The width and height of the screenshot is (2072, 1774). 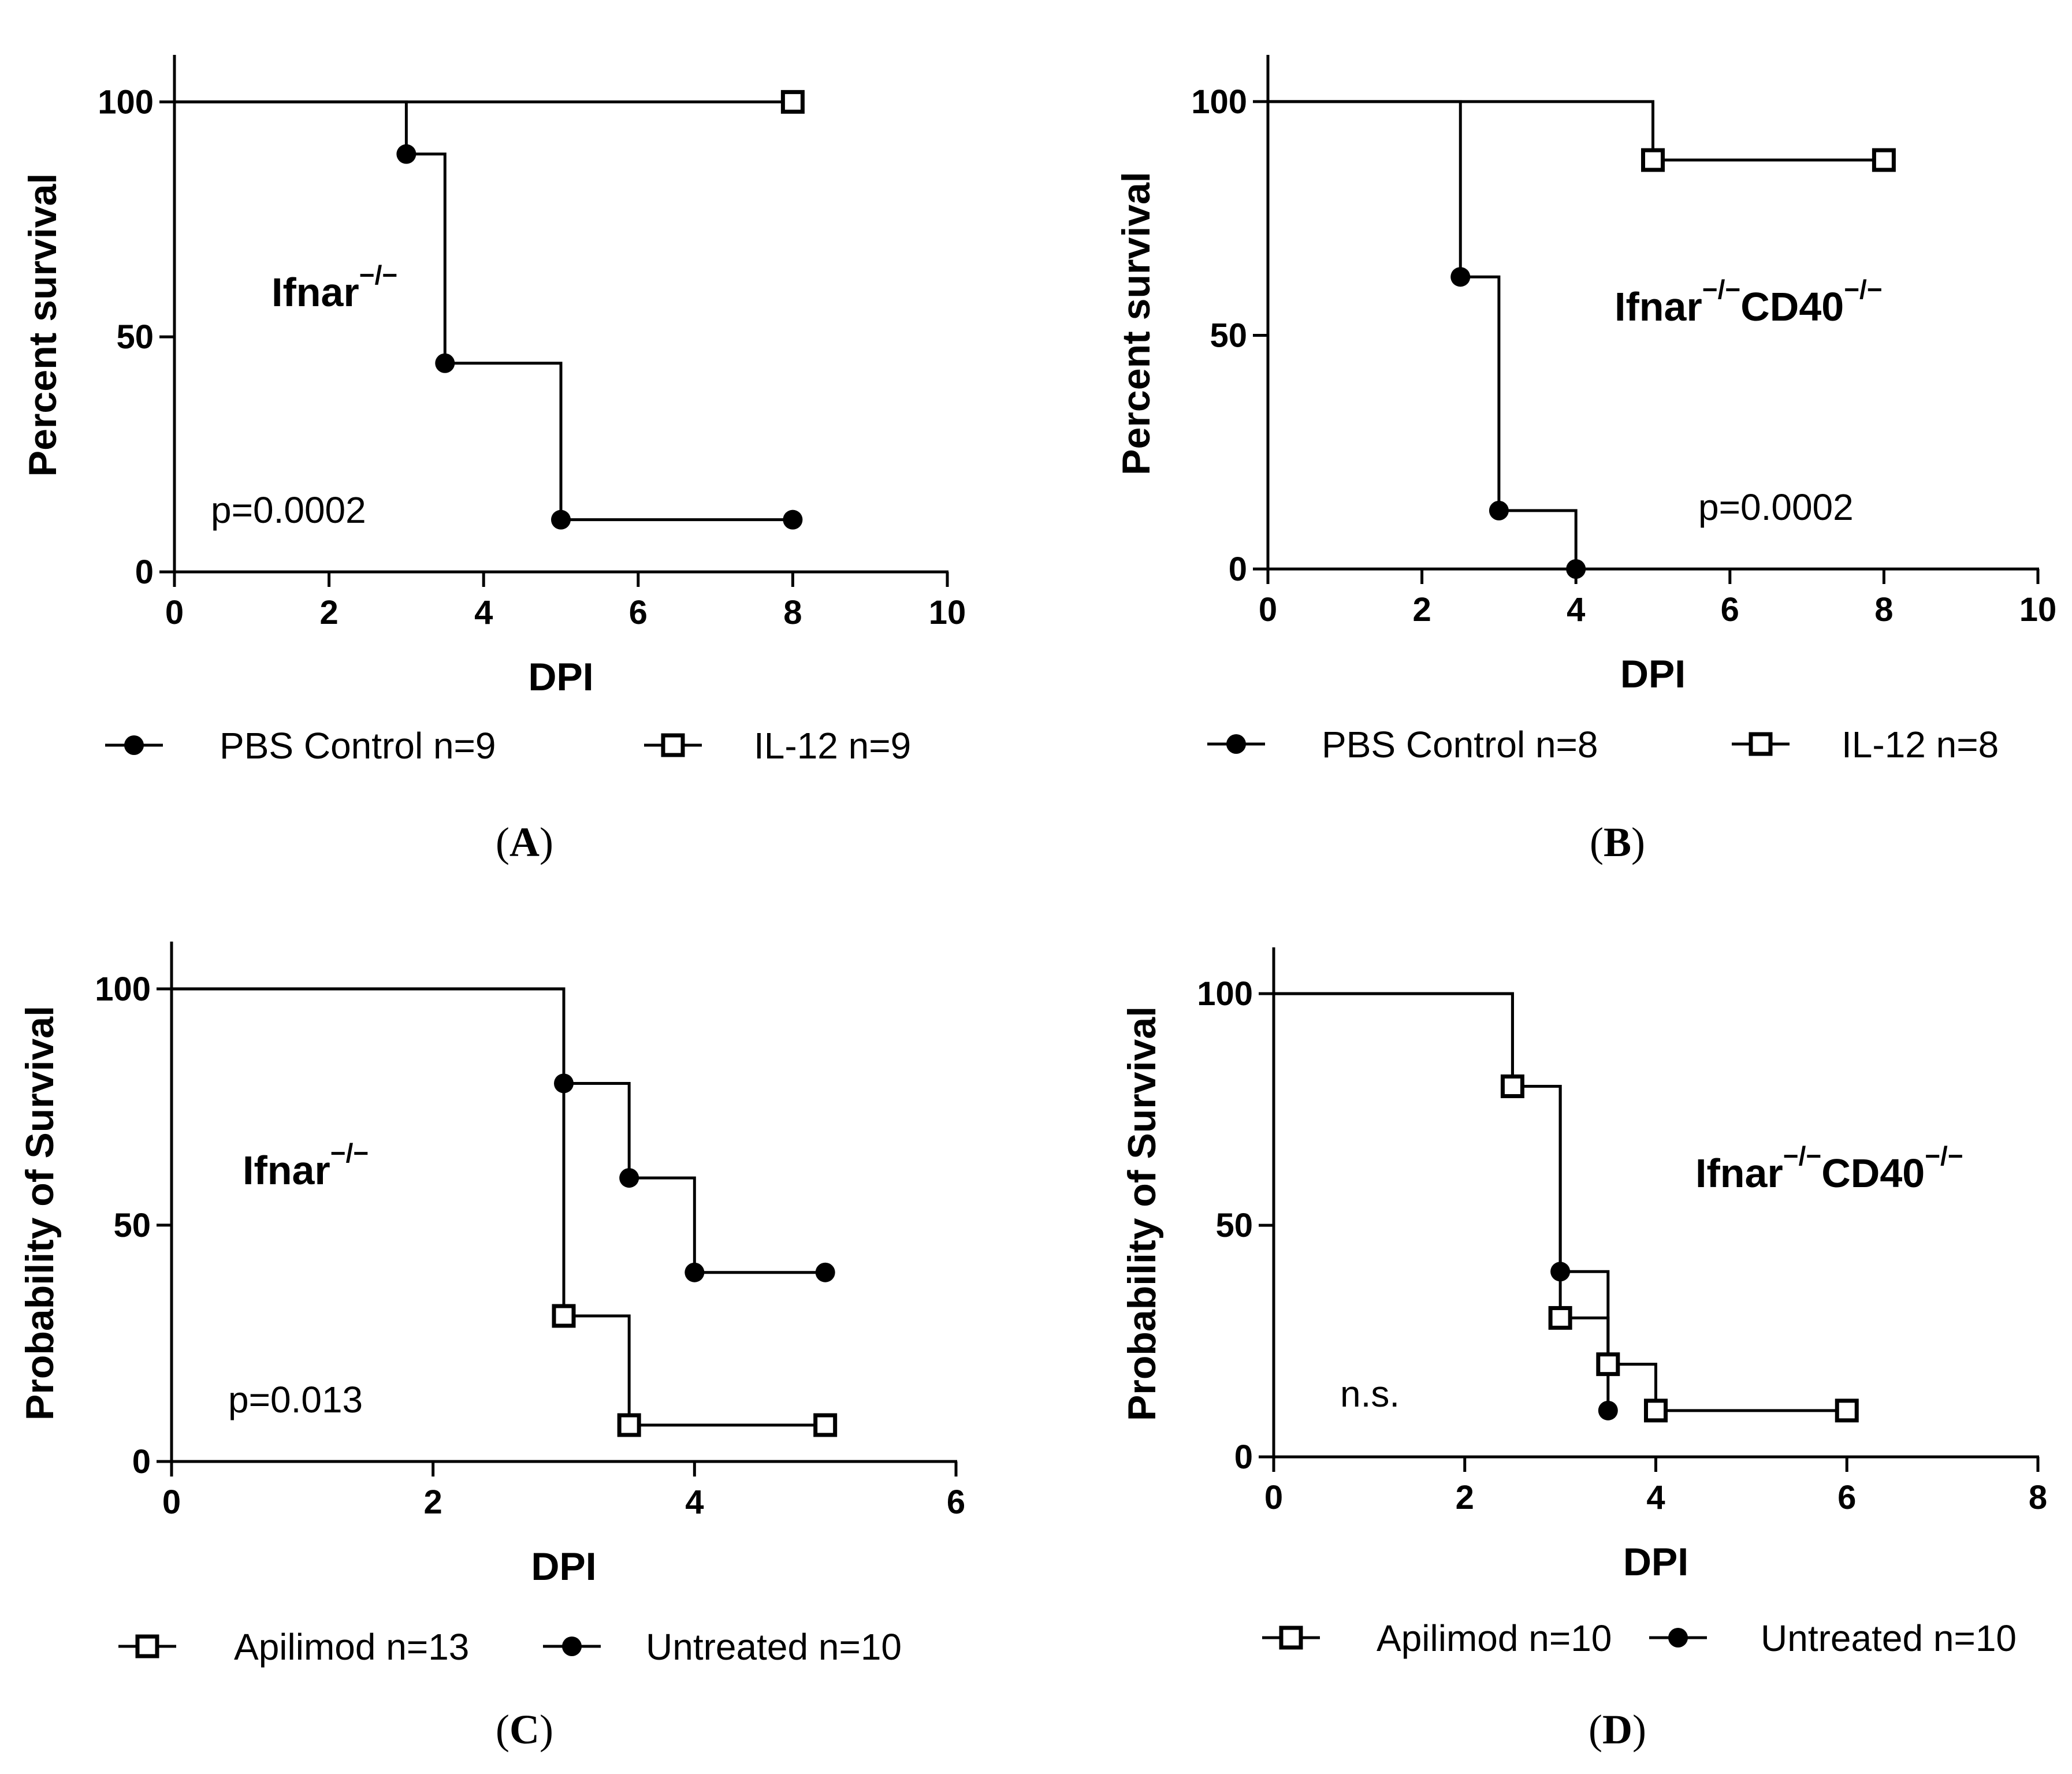 I want to click on legend-label: Apilimod n=10, so click(x=1495, y=1638).